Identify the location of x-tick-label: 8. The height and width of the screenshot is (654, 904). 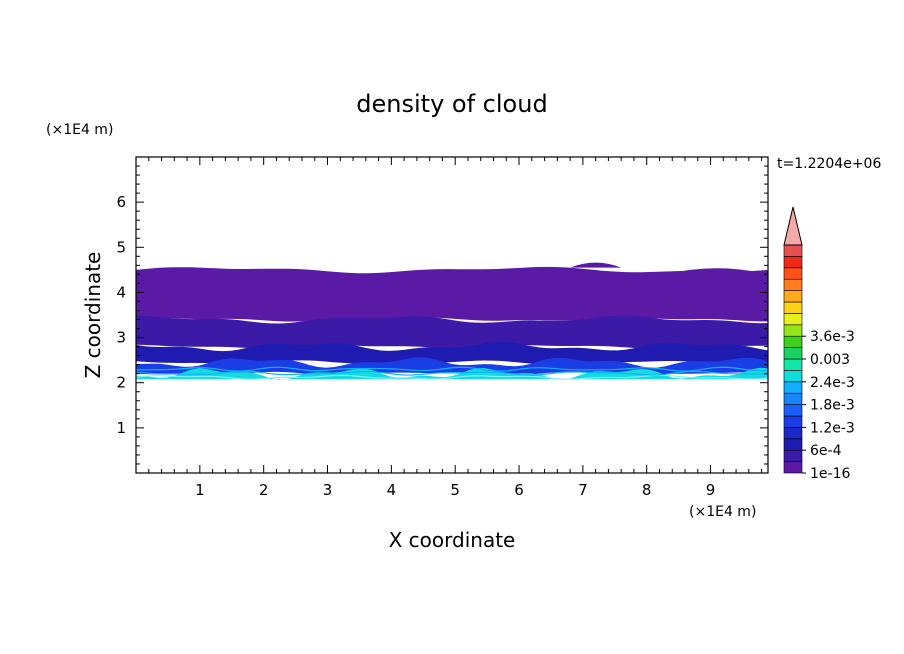
(647, 490).